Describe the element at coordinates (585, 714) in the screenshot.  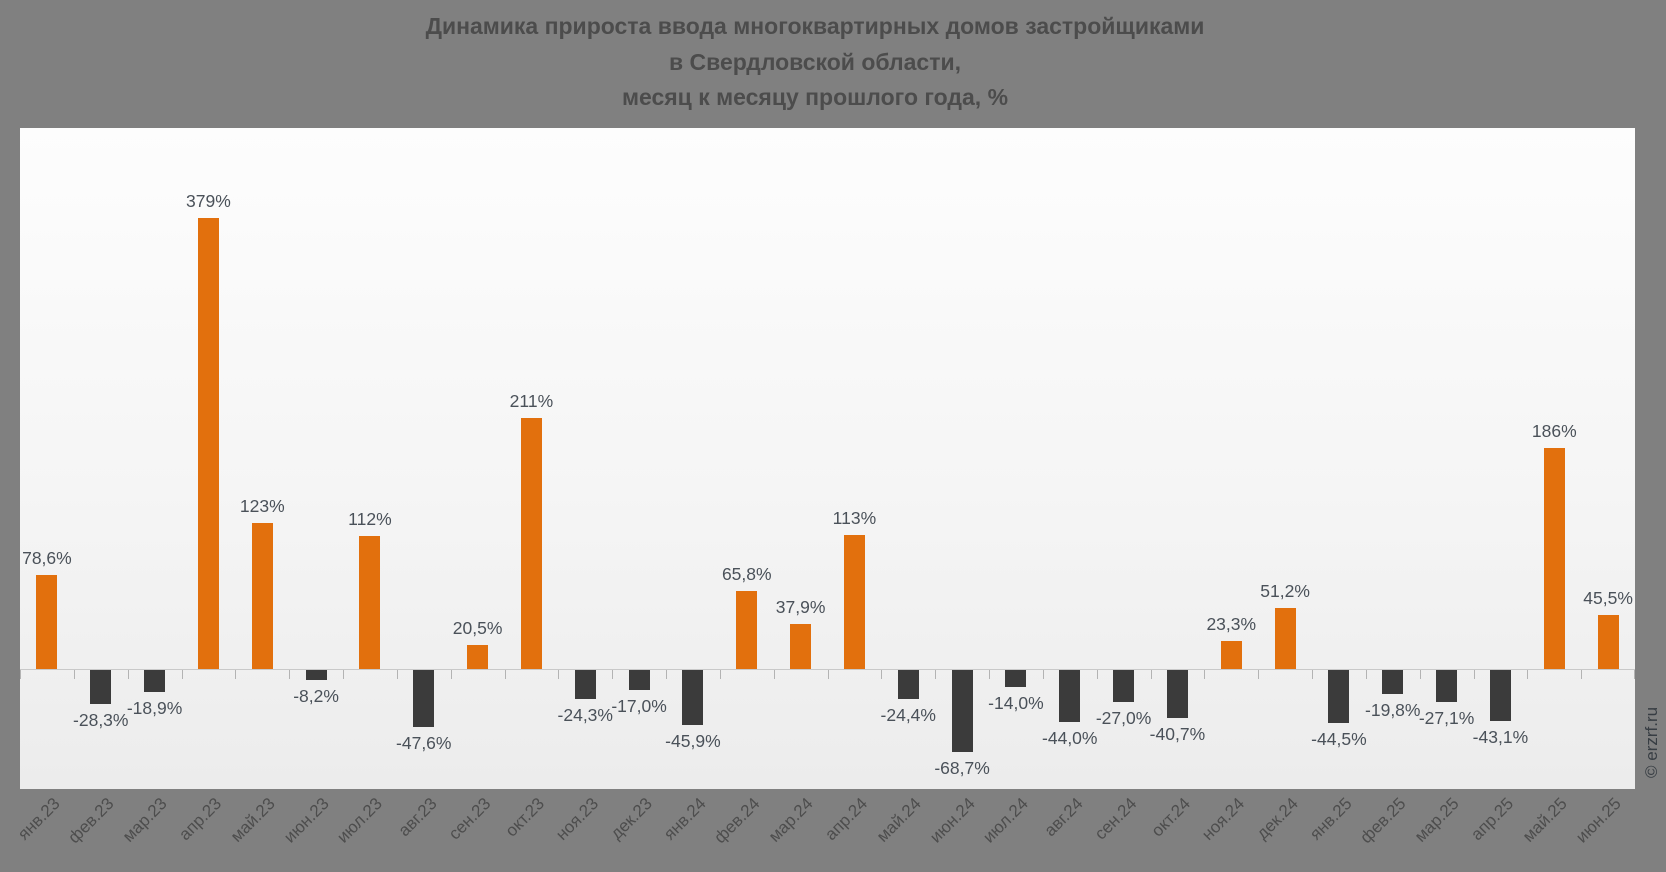
I see `value-label-ноя.23: -24,3%` at that location.